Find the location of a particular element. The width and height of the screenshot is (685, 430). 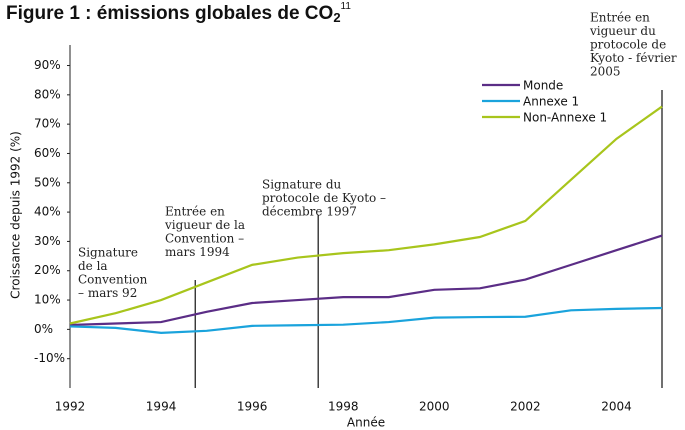

legend-label: Monde is located at coordinates (543, 86).